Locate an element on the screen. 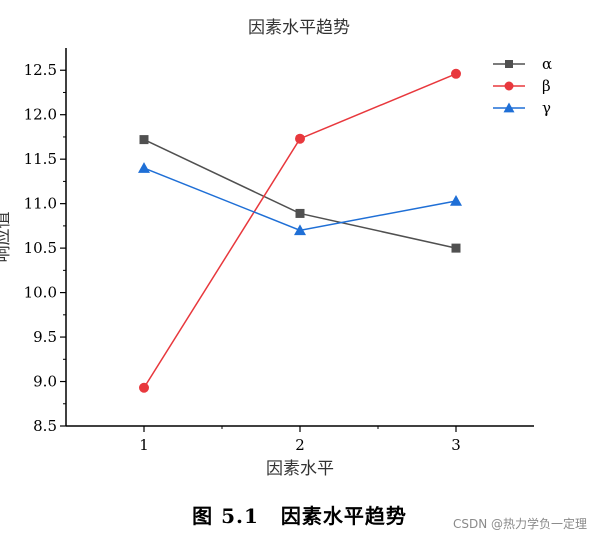  y-tick-label: 8.5 is located at coordinates (45, 426).